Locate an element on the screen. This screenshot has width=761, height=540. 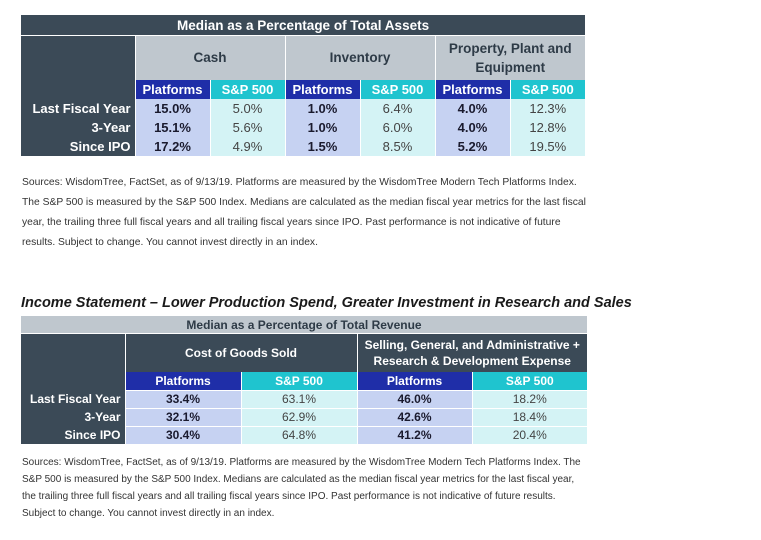
cell-value: 18.4% is located at coordinates (529, 416).